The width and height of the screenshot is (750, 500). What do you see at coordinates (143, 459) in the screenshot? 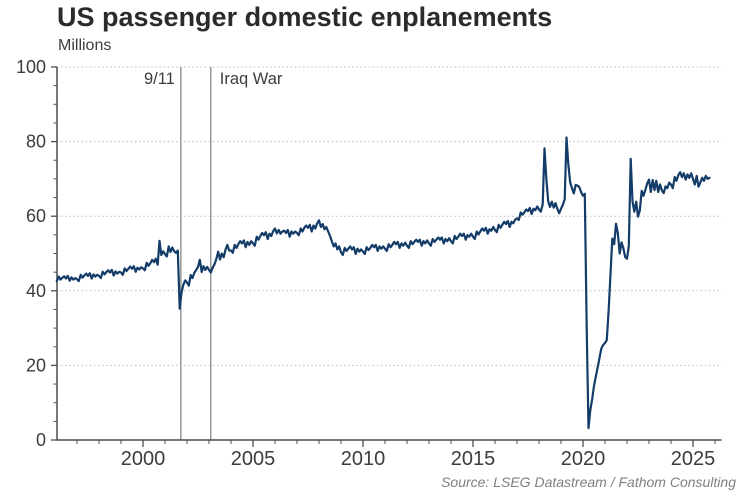
I see `x-tick-label-2000: 2000` at bounding box center [143, 459].